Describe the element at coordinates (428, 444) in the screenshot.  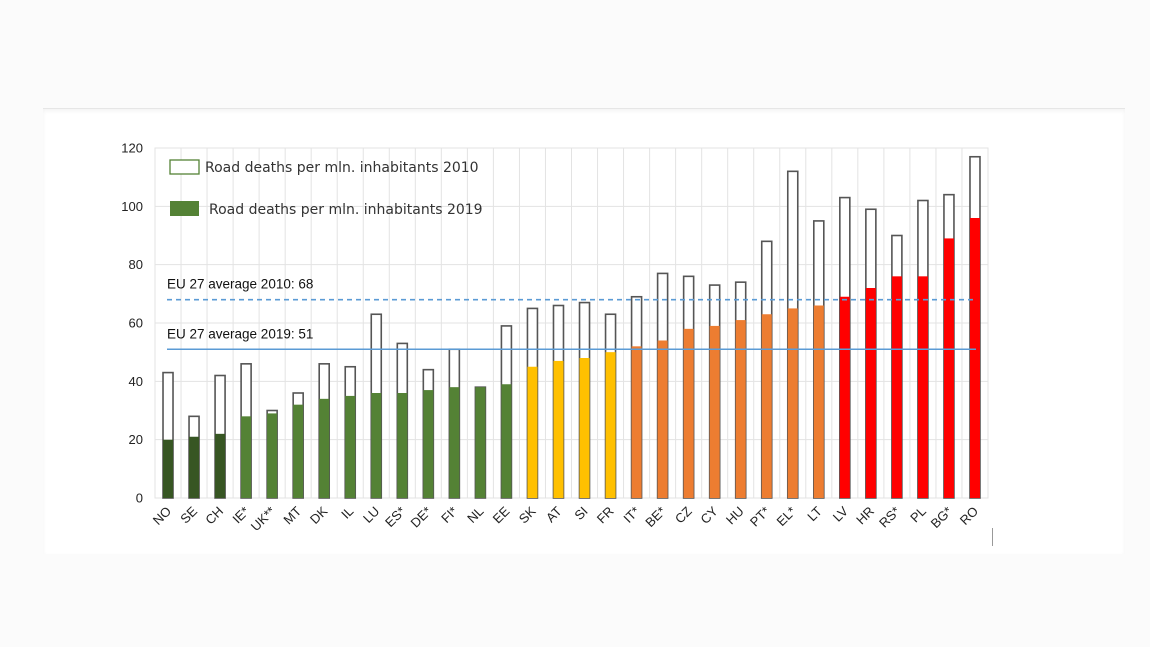
I see `bar-2019-DE` at that location.